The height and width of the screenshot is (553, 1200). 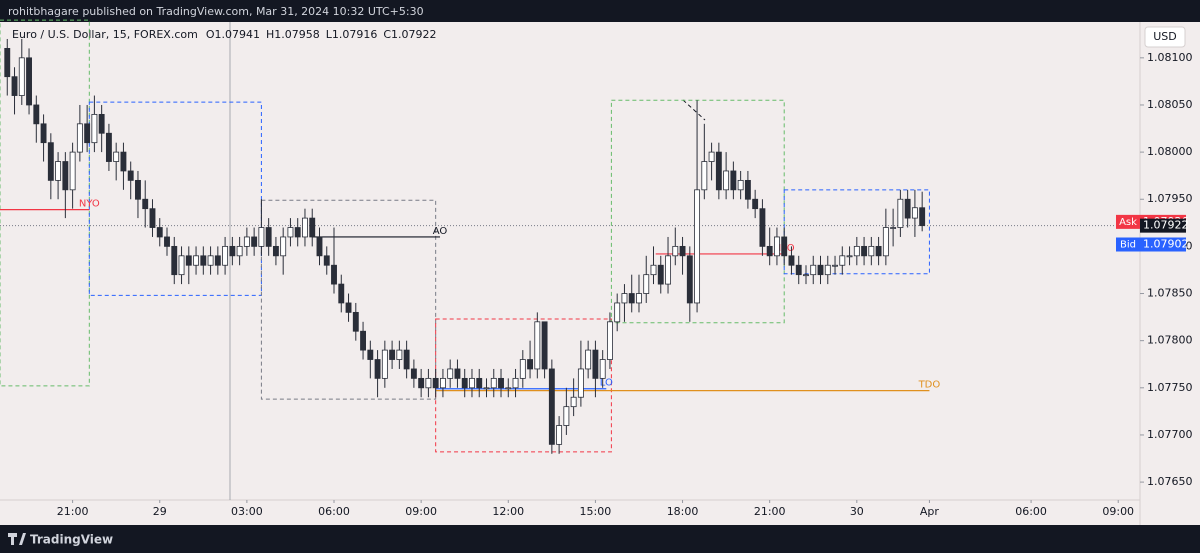 I want to click on currency: USD, so click(x=1165, y=36).